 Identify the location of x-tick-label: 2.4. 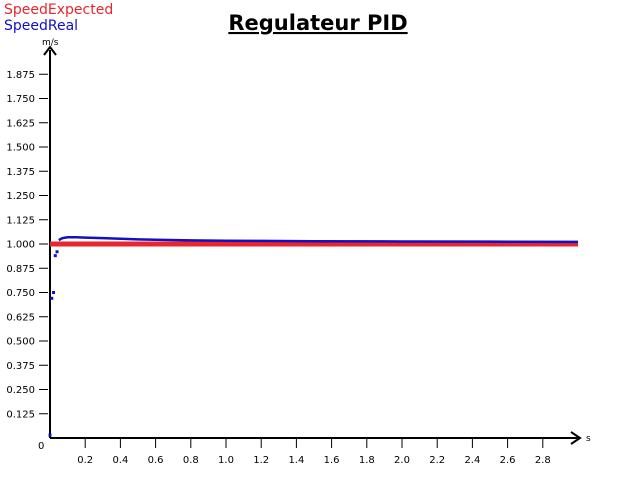
(472, 460).